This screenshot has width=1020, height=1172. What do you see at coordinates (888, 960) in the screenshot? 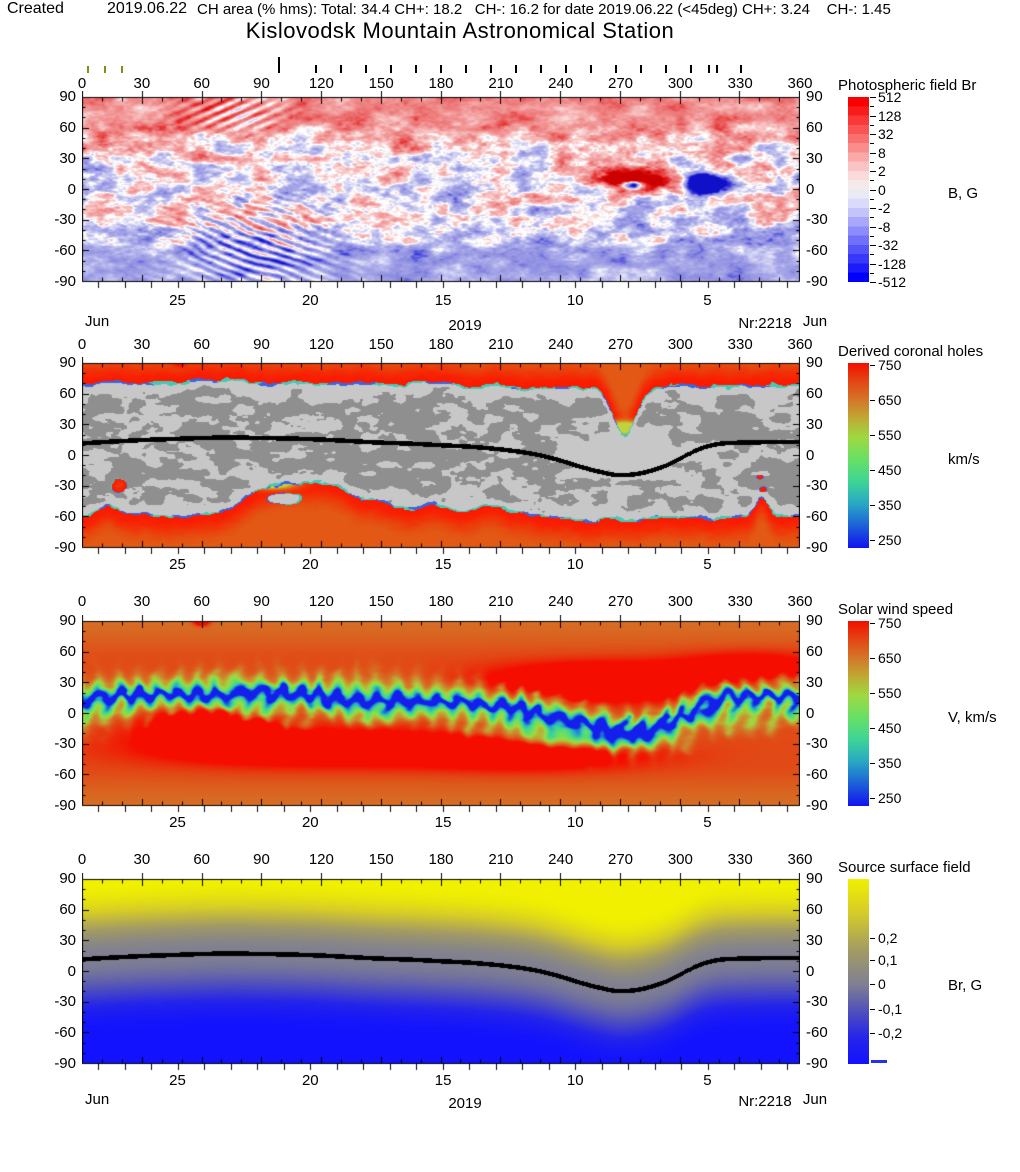
I see `colorbar-tick-label: 0,1` at bounding box center [888, 960].